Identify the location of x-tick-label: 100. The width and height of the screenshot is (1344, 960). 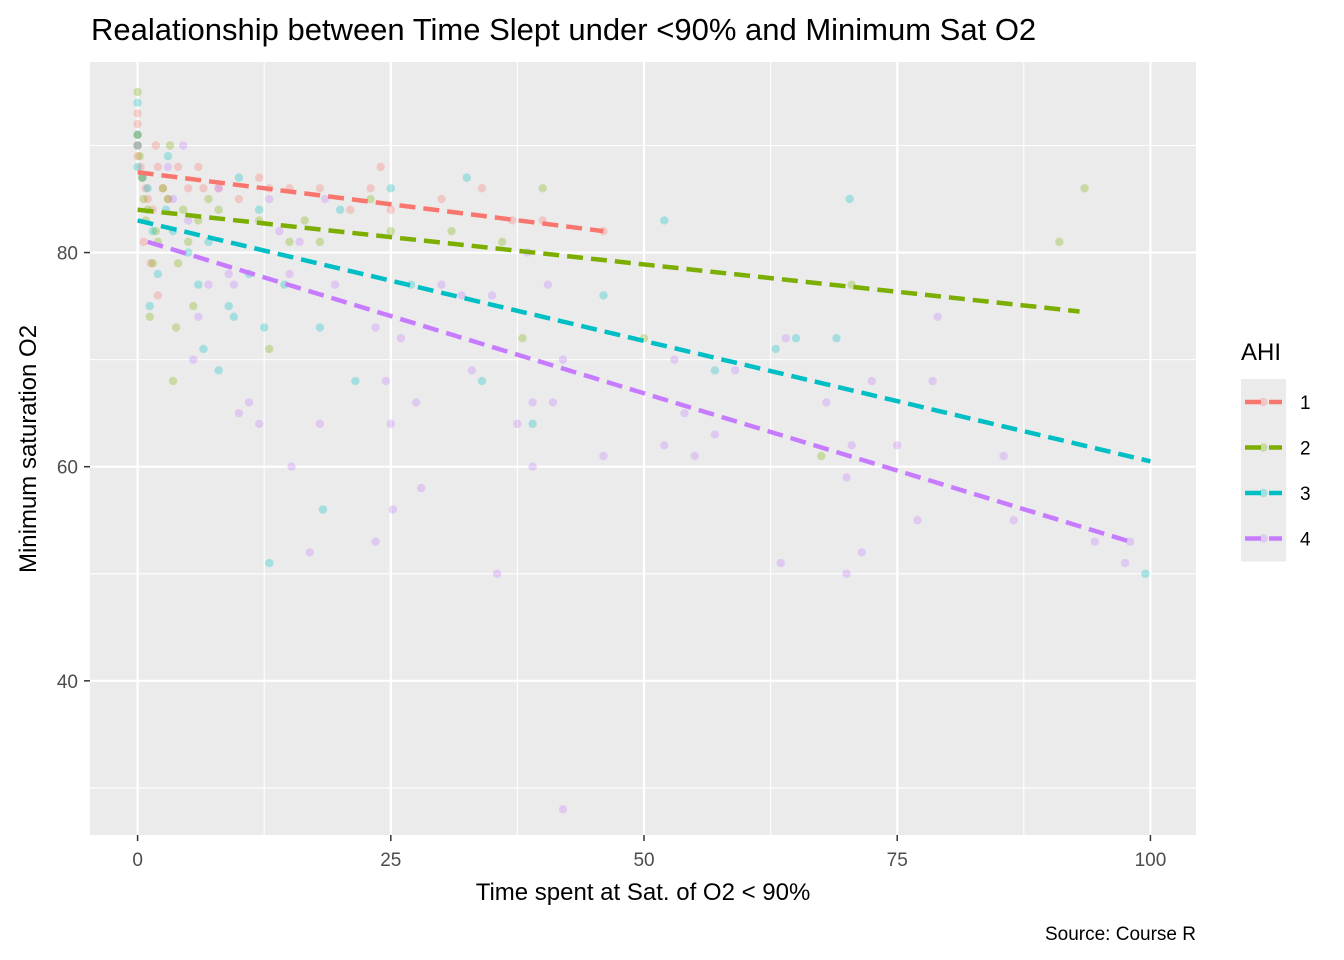
(1151, 860).